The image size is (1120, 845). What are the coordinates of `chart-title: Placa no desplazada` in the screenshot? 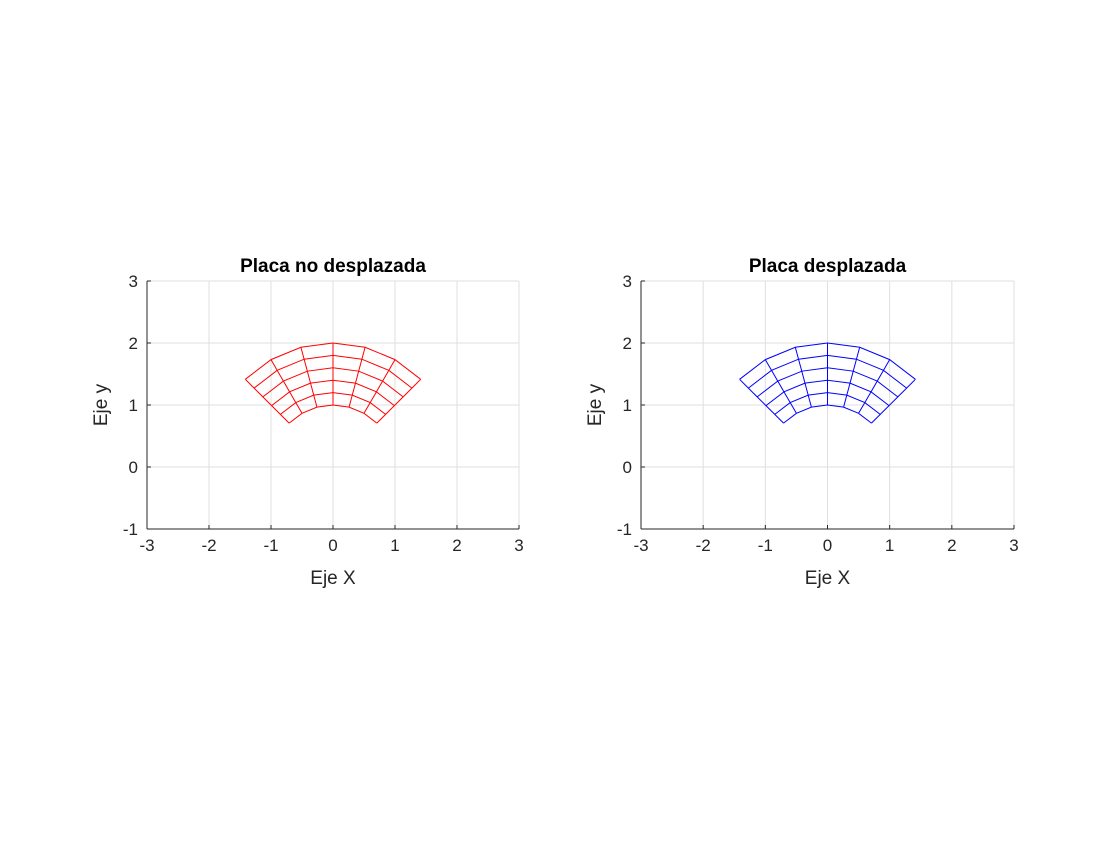 It's located at (333, 266).